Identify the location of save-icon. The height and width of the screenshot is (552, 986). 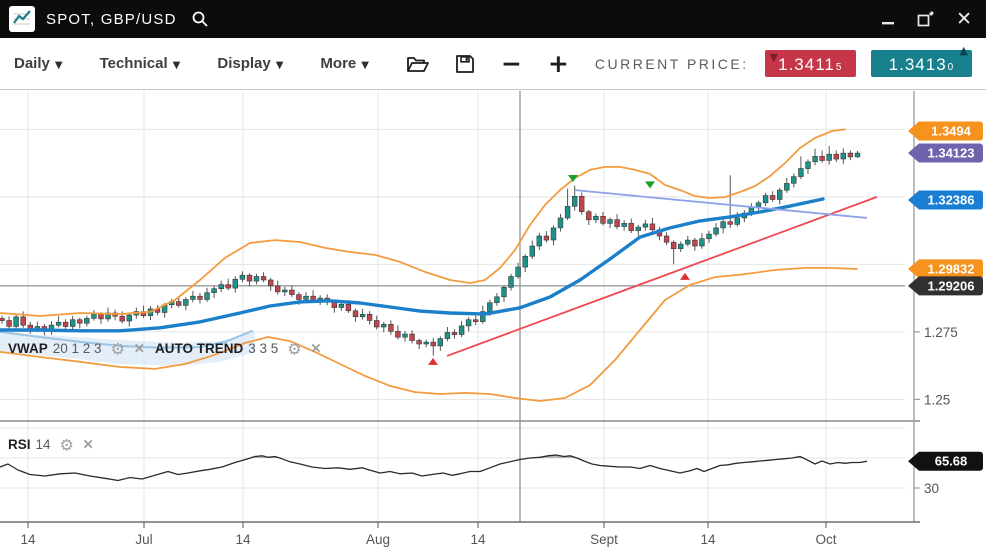
(465, 63).